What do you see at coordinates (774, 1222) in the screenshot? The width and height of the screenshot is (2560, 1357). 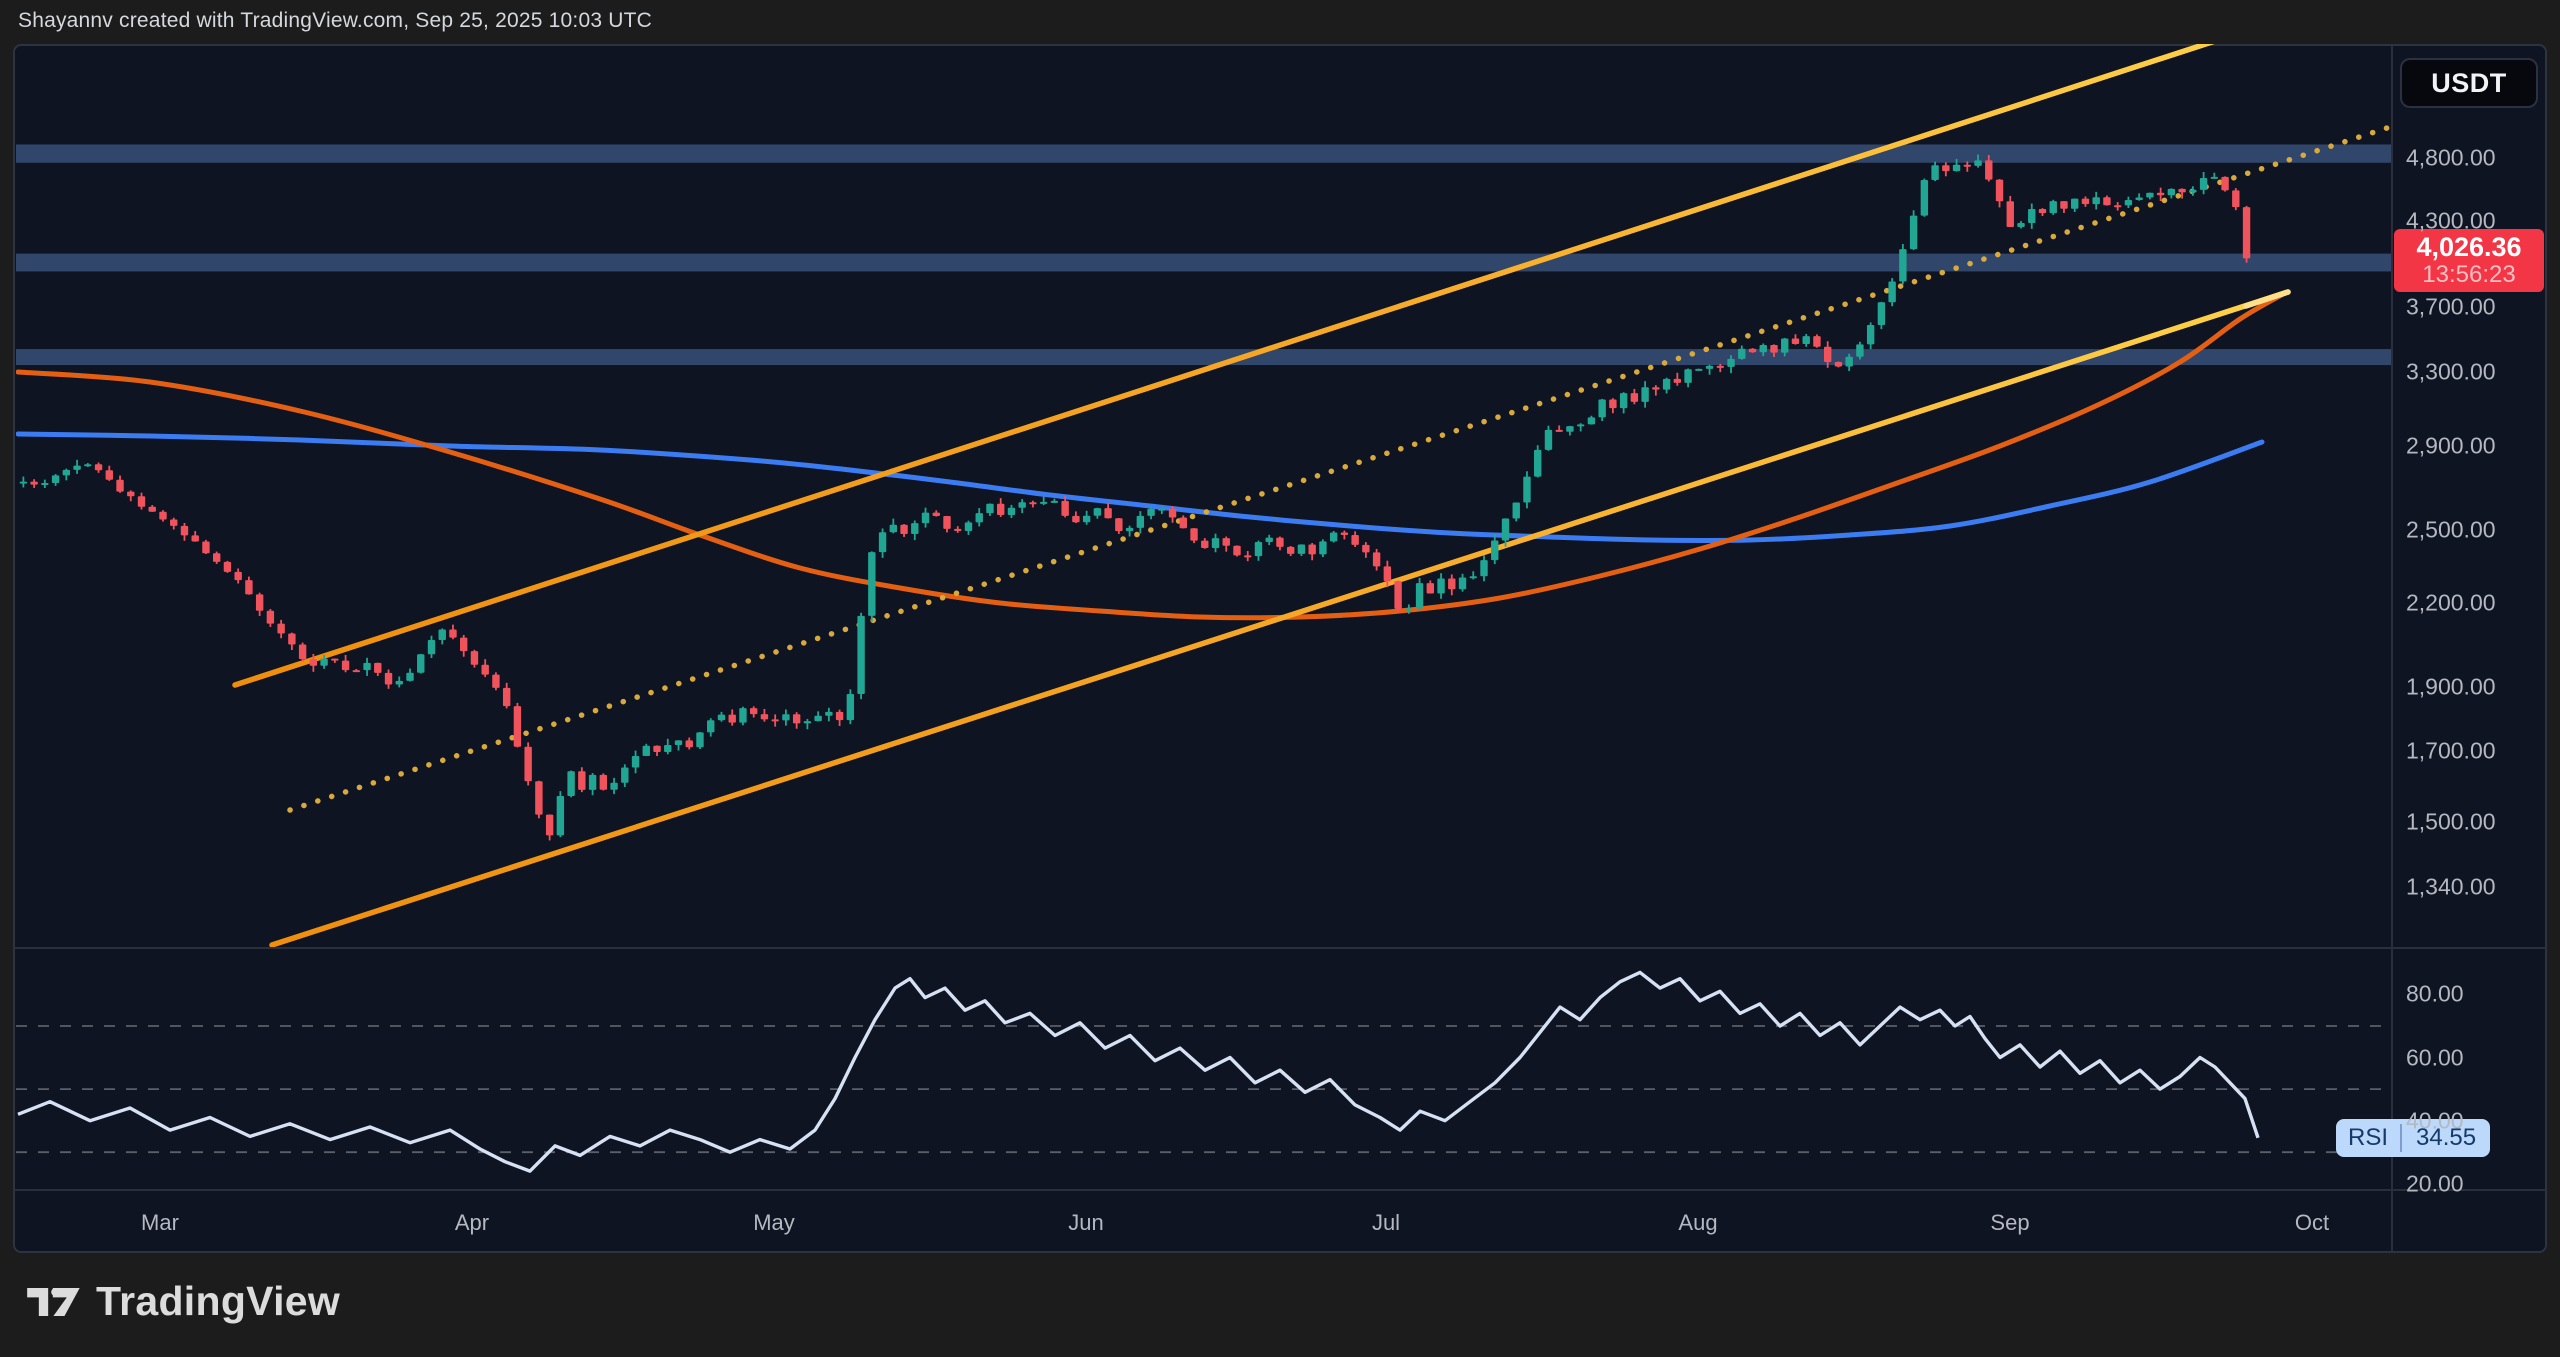 I see `time-axis-label-may: May` at bounding box center [774, 1222].